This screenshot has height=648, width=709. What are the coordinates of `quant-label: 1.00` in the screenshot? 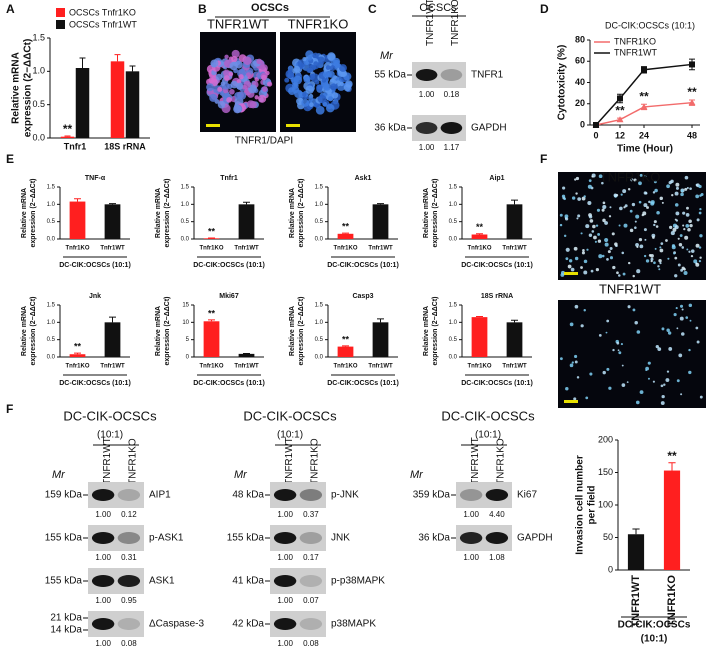 It's located at (427, 147).